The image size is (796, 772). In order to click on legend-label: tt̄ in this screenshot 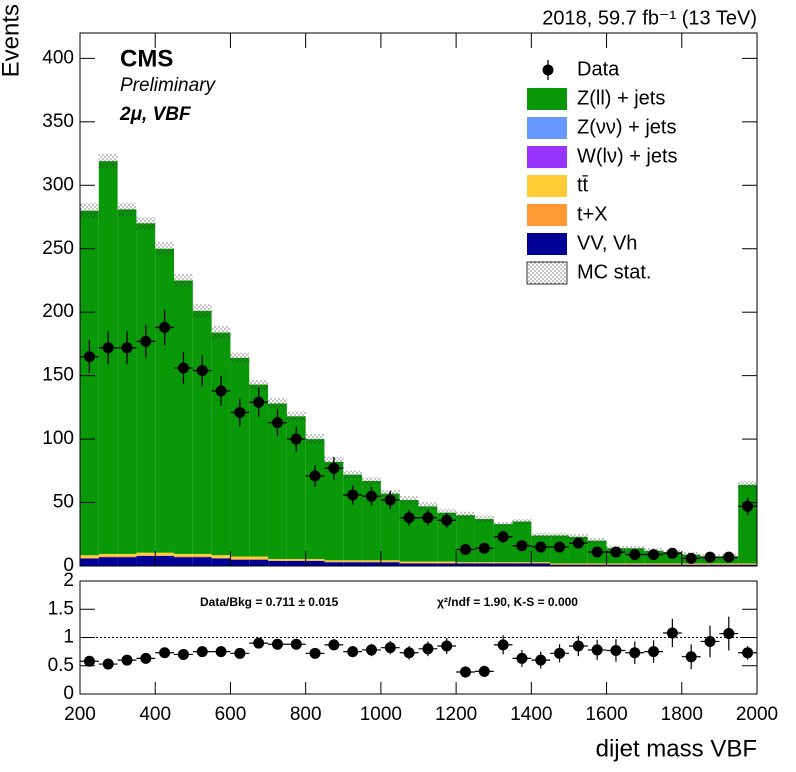, I will do `click(583, 185)`.